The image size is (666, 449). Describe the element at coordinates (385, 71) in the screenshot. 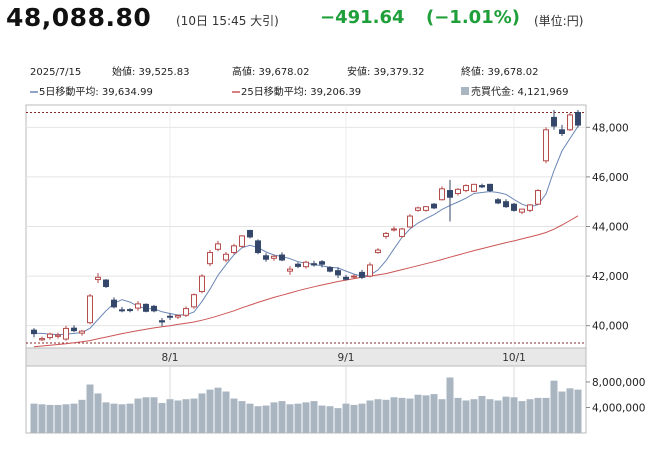

I see `info-low: 安値: 39,379.32` at that location.